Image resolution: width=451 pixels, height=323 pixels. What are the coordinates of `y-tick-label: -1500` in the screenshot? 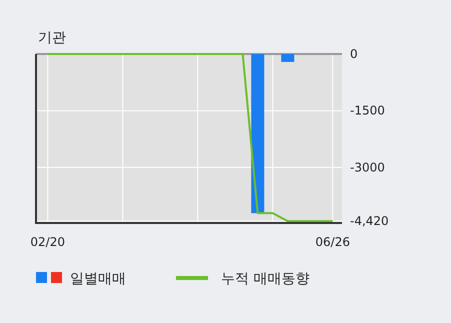 It's located at (367, 111).